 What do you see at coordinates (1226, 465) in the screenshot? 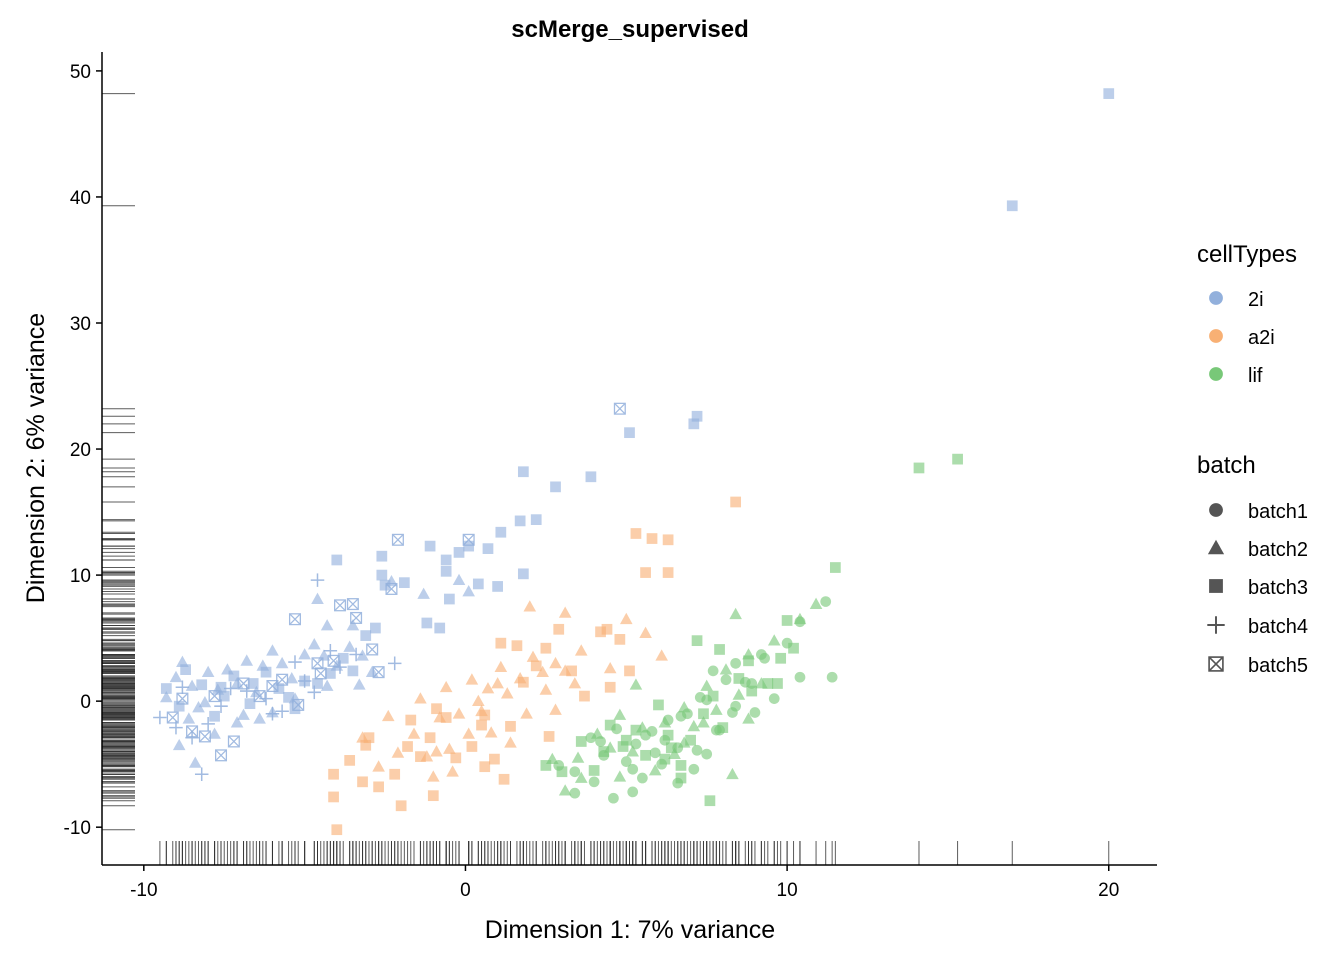
I see `legend-title-batch: batch` at bounding box center [1226, 465].